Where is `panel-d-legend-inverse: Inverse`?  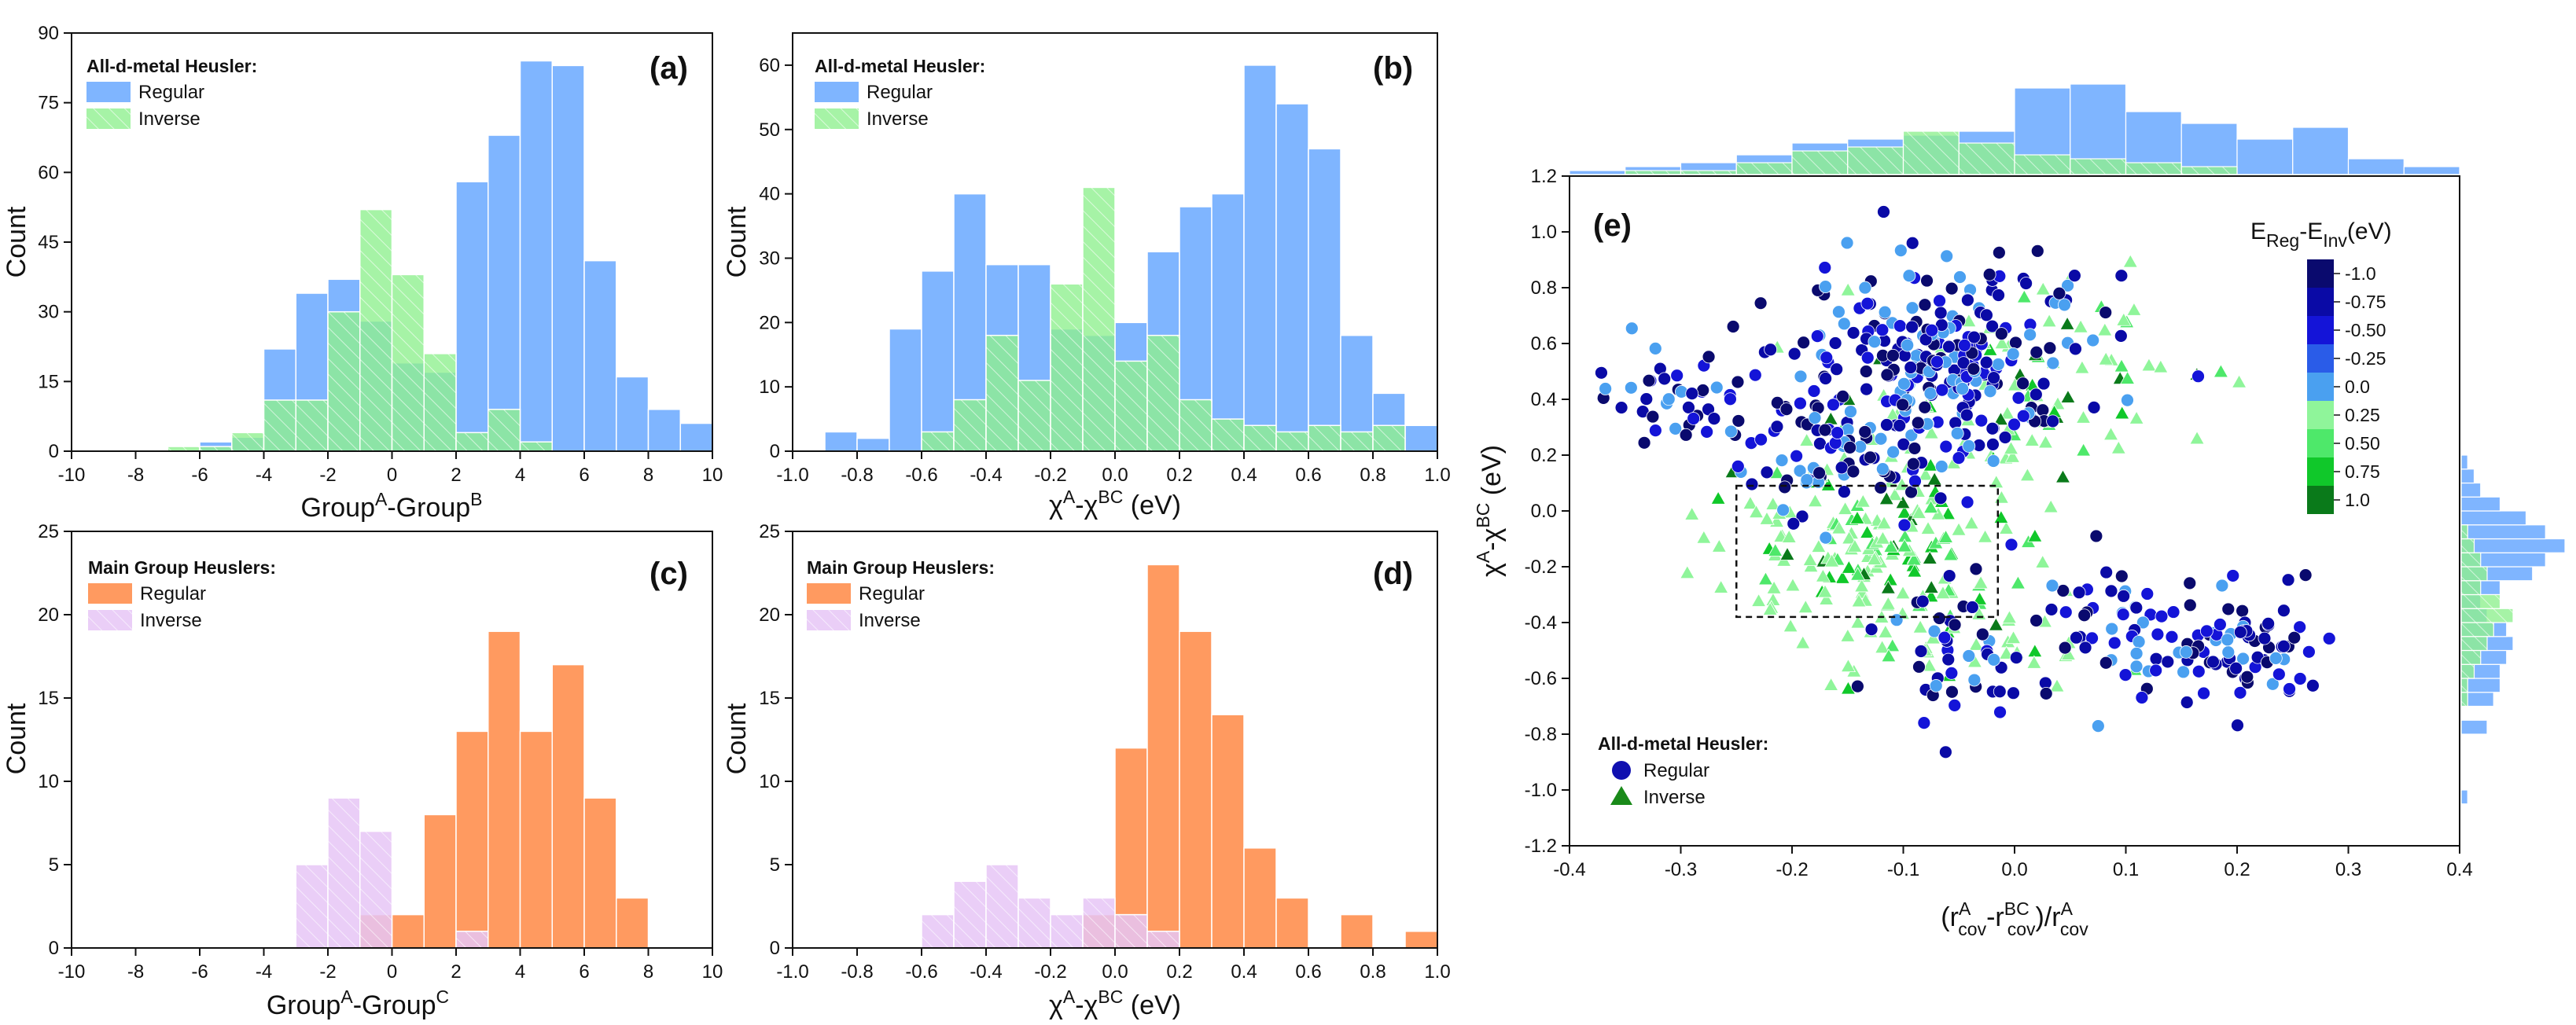 panel-d-legend-inverse: Inverse is located at coordinates (890, 620).